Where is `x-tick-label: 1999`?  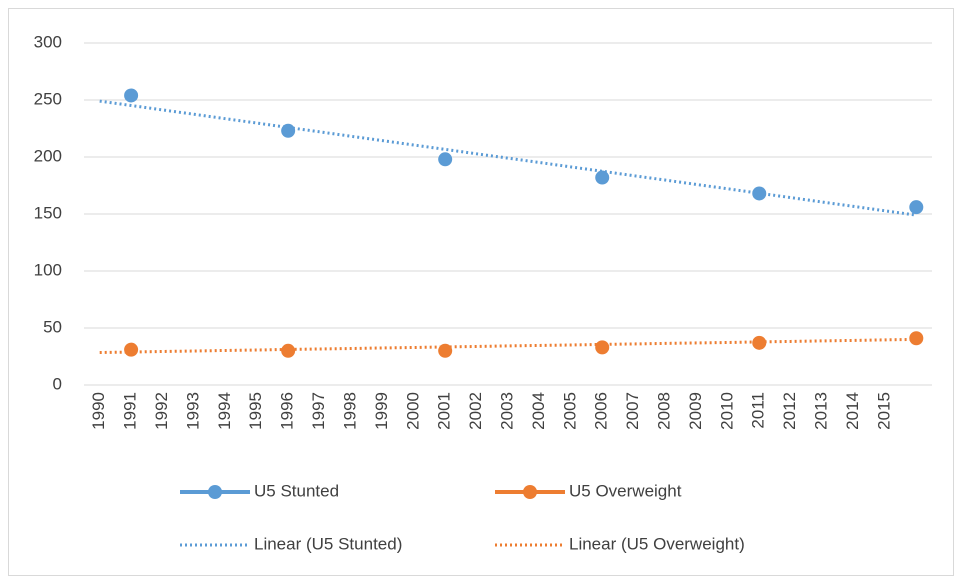 x-tick-label: 1999 is located at coordinates (381, 411).